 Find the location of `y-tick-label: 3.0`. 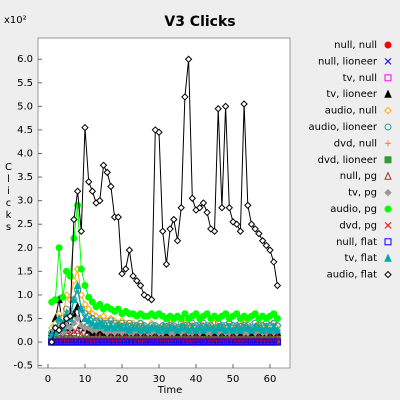

y-tick-label: 3.0 is located at coordinates (25, 201).